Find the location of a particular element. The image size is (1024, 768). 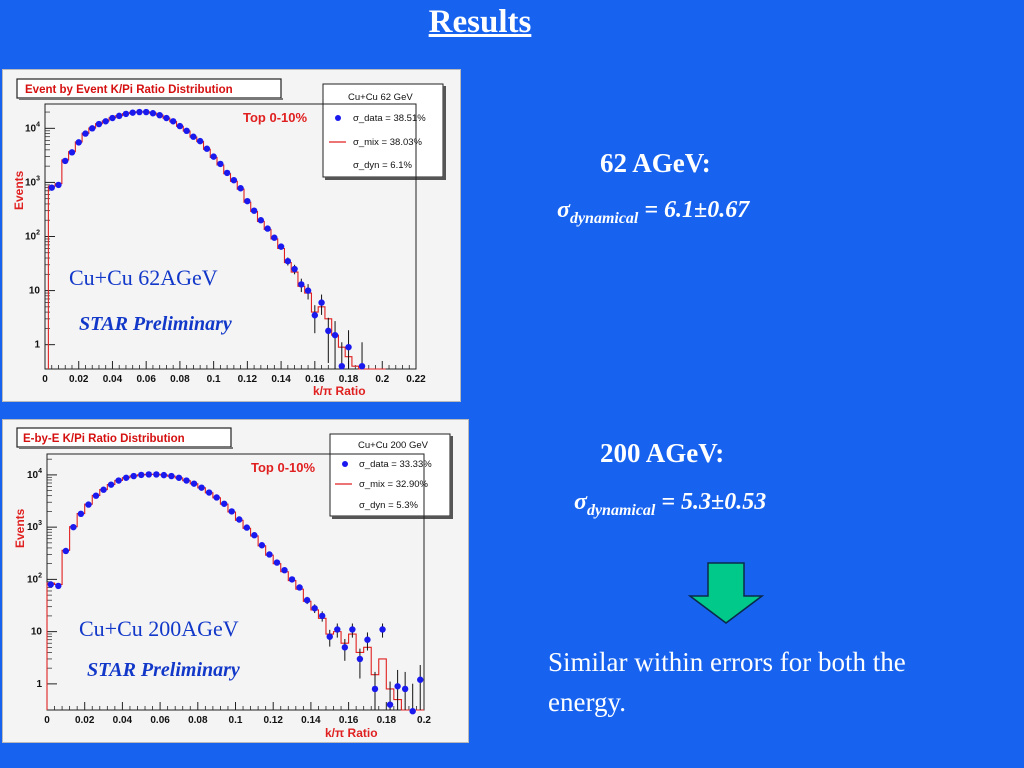

x-tick-label: 0.16 is located at coordinates (349, 720).